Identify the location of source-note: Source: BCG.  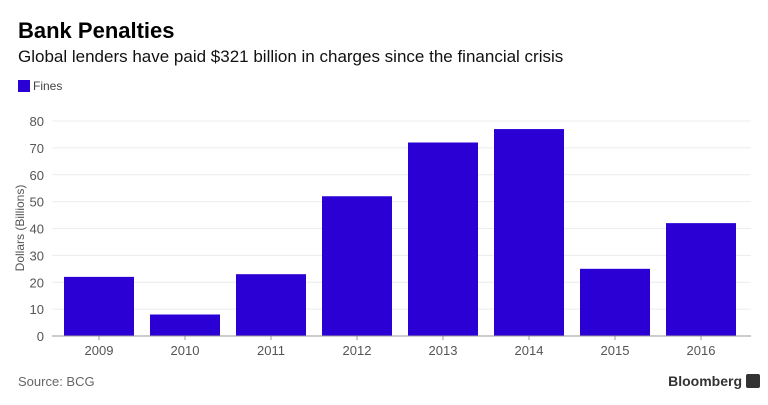
(56, 381).